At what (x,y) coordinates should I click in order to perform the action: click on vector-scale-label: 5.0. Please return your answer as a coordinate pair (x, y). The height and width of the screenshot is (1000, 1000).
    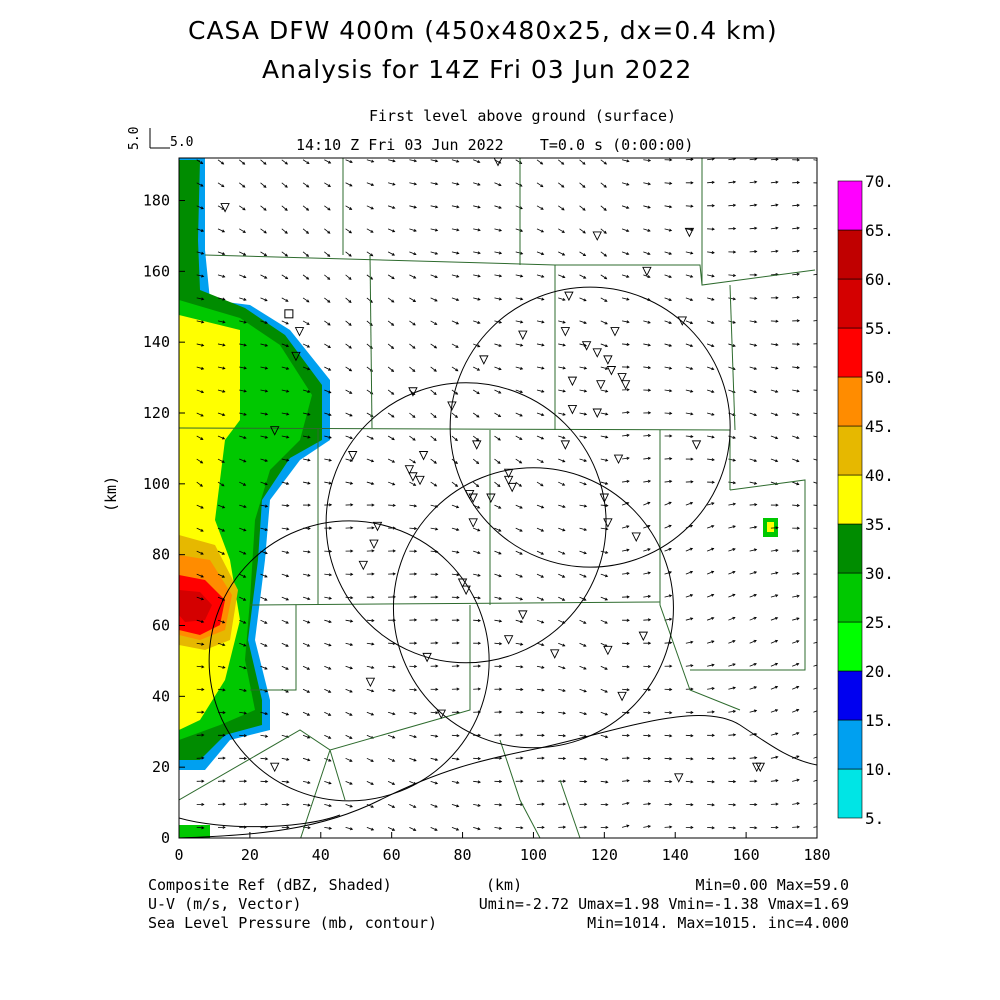
    Looking at the image, I should click on (182, 142).